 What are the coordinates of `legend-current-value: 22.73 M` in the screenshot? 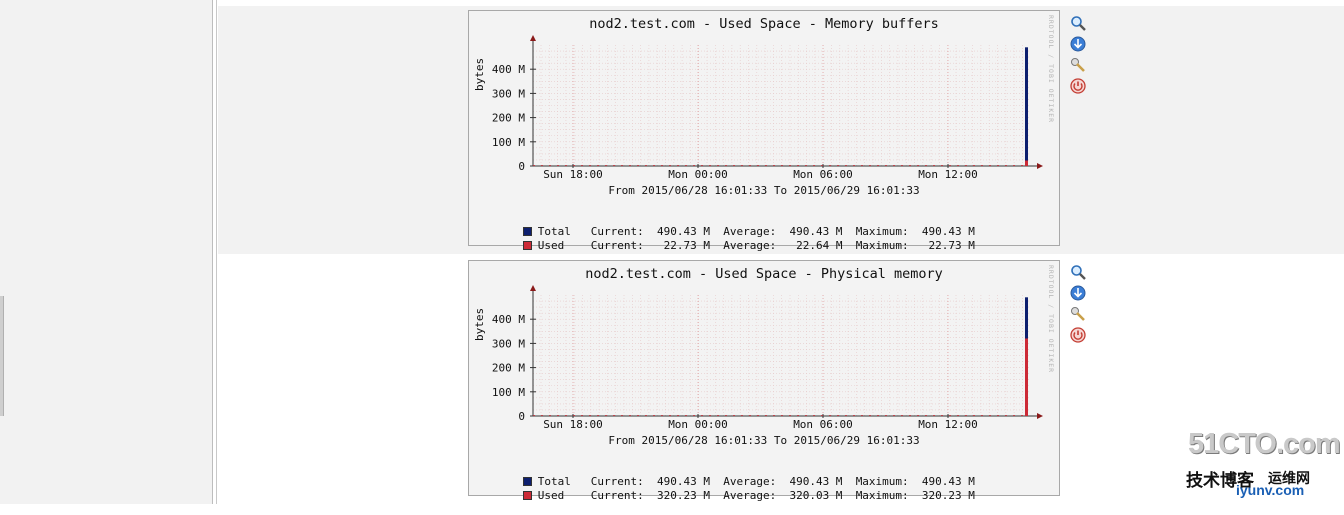 It's located at (686, 245).